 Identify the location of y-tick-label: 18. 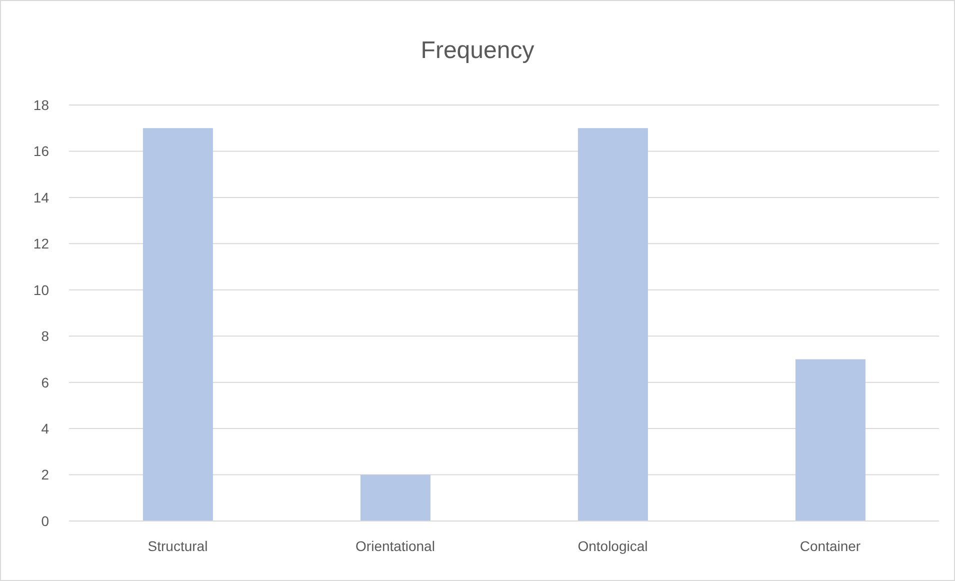
(41, 104).